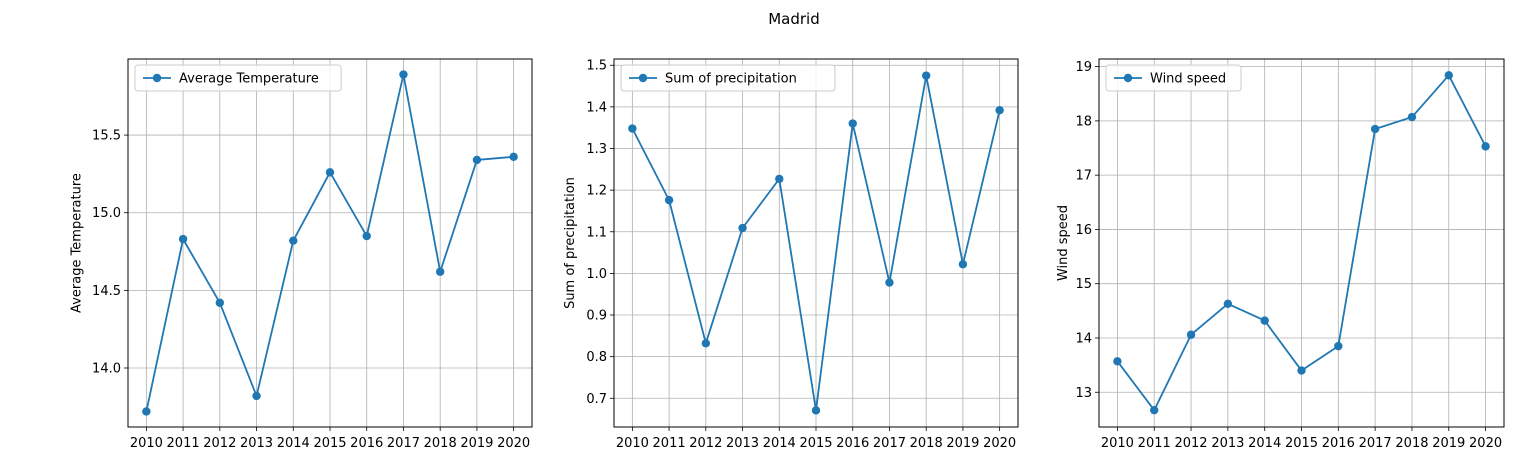 The image size is (1517, 465). What do you see at coordinates (596, 107) in the screenshot?
I see `y-tick-label: 1.4` at bounding box center [596, 107].